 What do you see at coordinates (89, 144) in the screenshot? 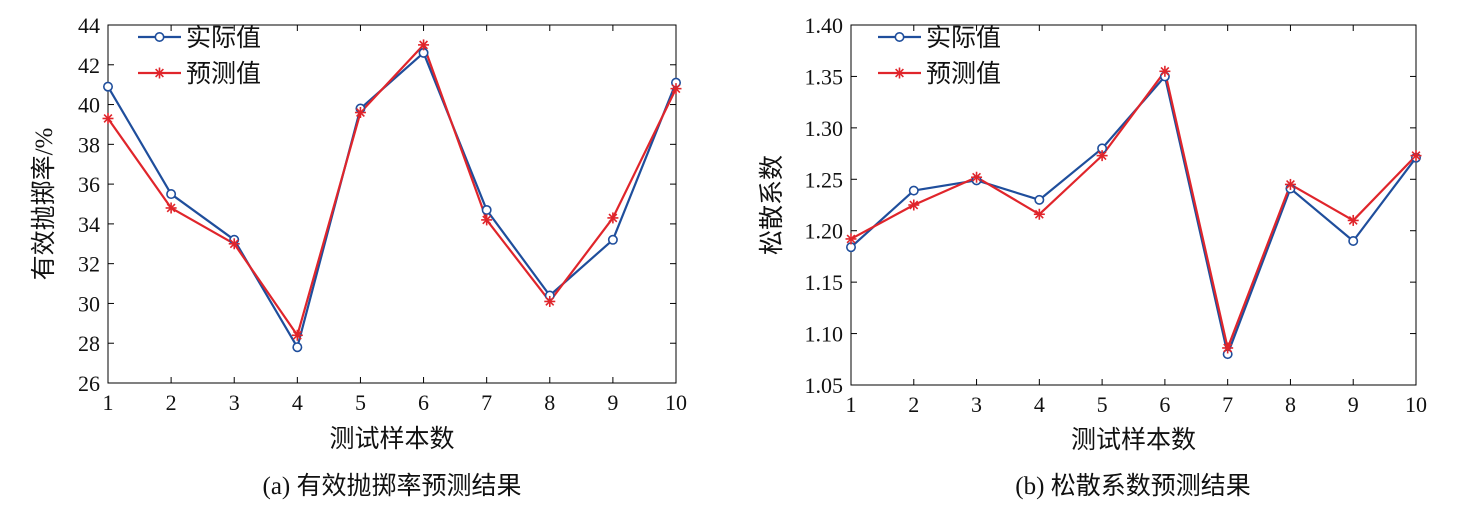
I see `y-tick-label: 38` at bounding box center [89, 144].